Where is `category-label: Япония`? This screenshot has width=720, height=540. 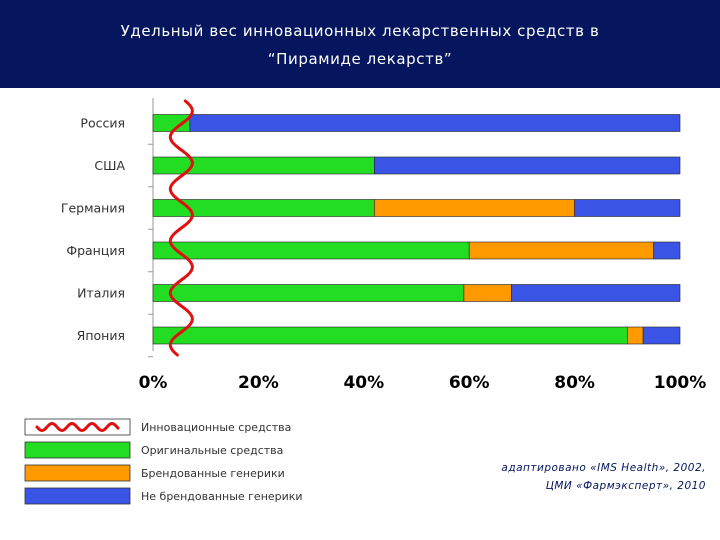
category-label: Япония is located at coordinates (101, 335).